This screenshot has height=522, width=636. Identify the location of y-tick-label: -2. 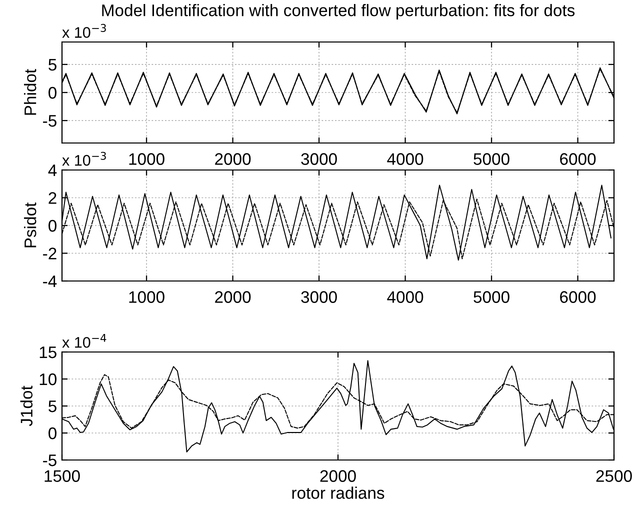
(49, 254).